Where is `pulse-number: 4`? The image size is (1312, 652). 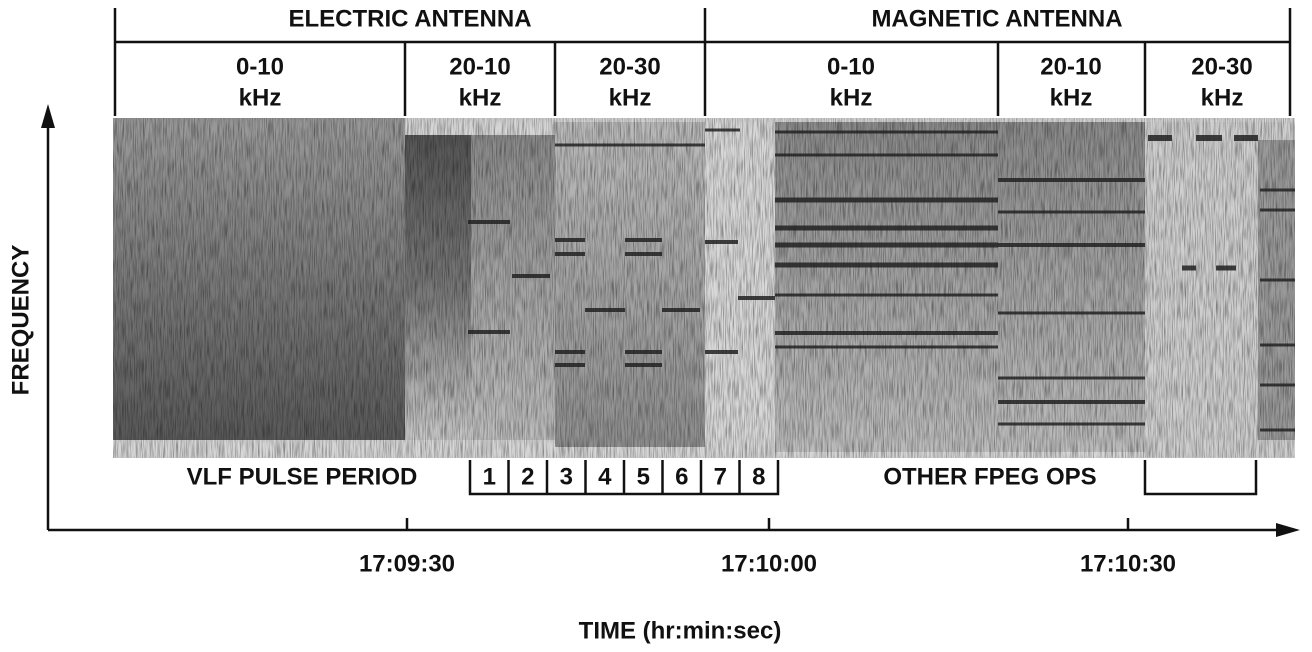 pulse-number: 4 is located at coordinates (605, 476).